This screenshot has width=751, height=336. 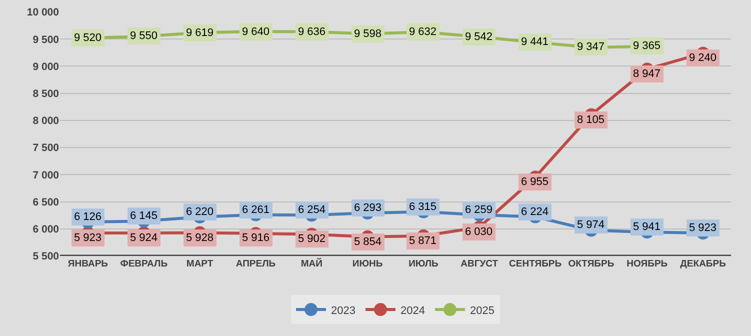 What do you see at coordinates (46, 175) in the screenshot?
I see `y-tick-label: 7 000` at bounding box center [46, 175].